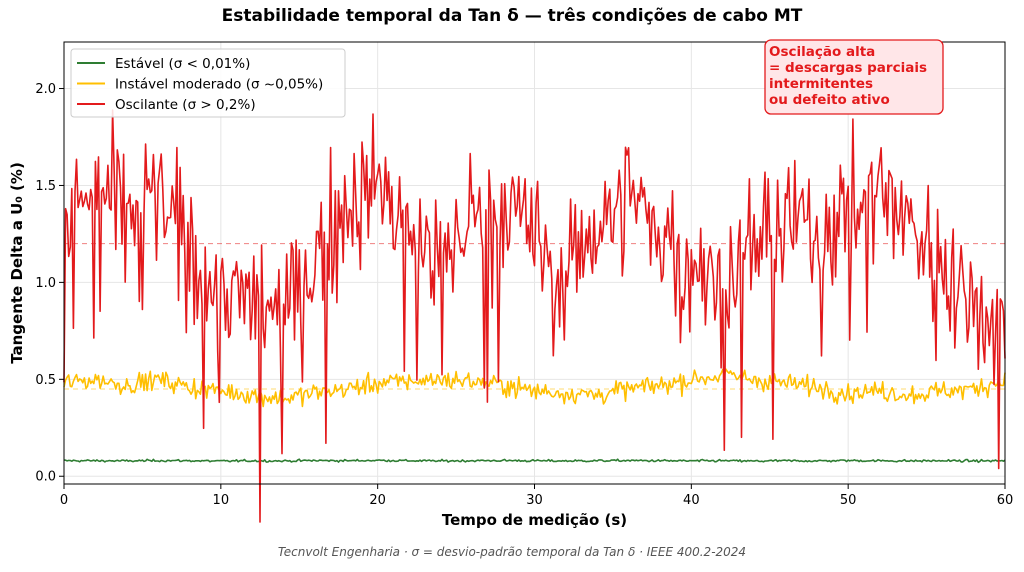  What do you see at coordinates (185, 105) in the screenshot?
I see `legend-entry: Oscilante (σ > 0,2%)` at bounding box center [185, 105].